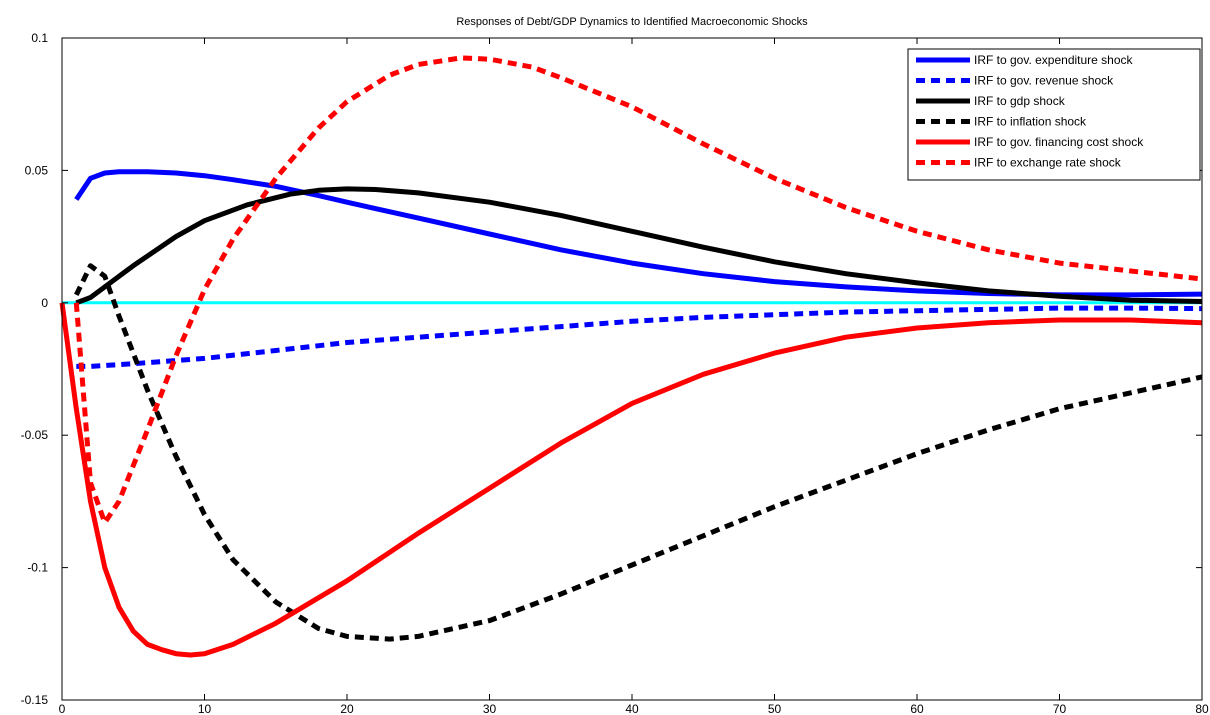  I want to click on y-tick-label: -0.15, so click(35, 700).